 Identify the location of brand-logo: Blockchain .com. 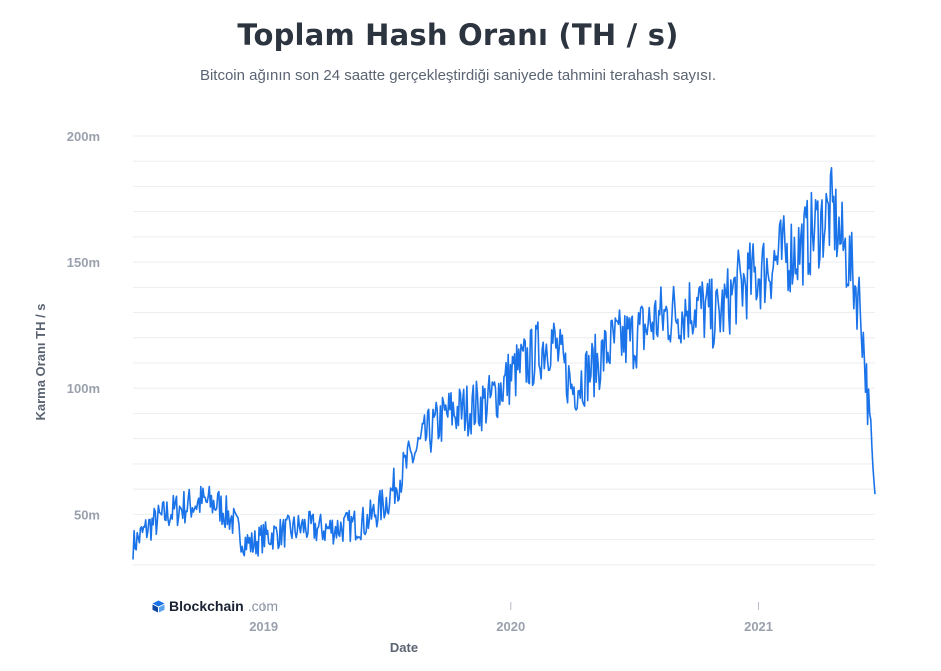
(215, 606).